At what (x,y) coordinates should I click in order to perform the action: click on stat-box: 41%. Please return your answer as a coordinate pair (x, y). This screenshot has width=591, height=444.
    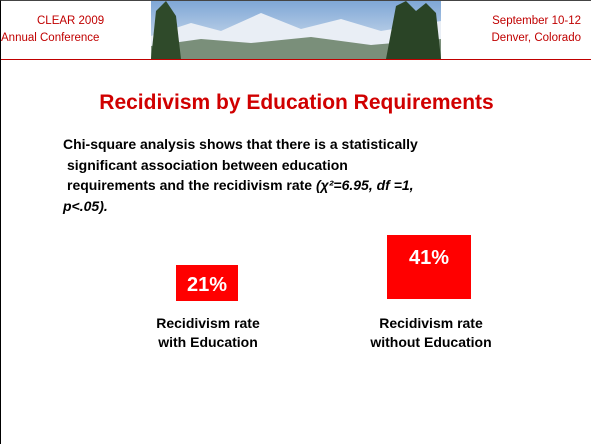
    Looking at the image, I should click on (429, 267).